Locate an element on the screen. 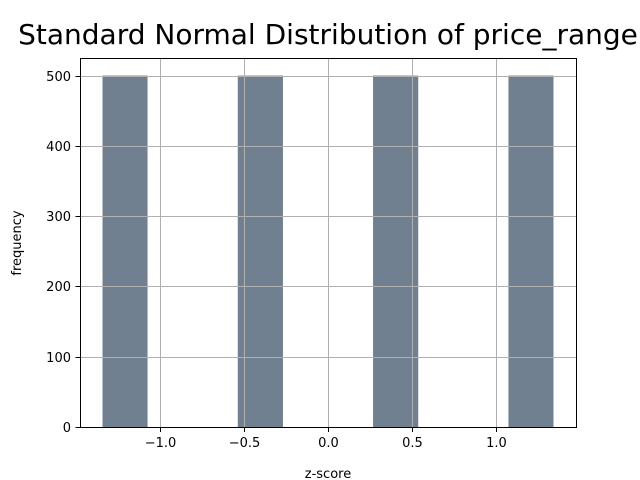 The width and height of the screenshot is (640, 480). y-tick-label: 300 is located at coordinates (58, 217).